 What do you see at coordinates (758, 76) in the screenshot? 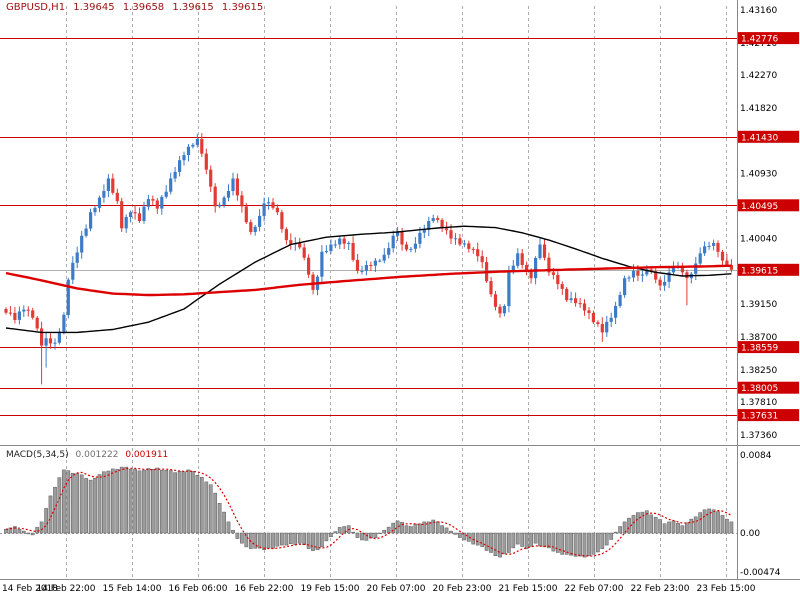
I see `svg-text: 1.42270` at bounding box center [758, 76].